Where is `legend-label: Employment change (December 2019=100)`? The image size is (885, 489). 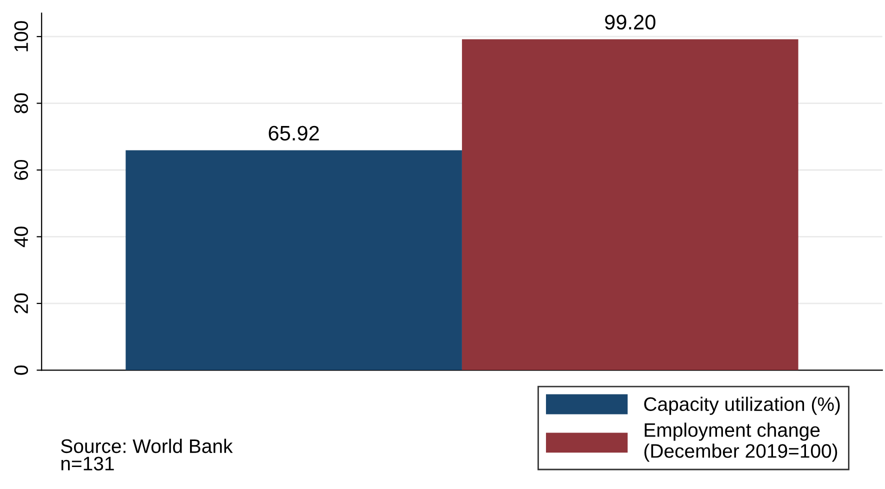 legend-label: Employment change (December 2019=100) is located at coordinates (741, 442).